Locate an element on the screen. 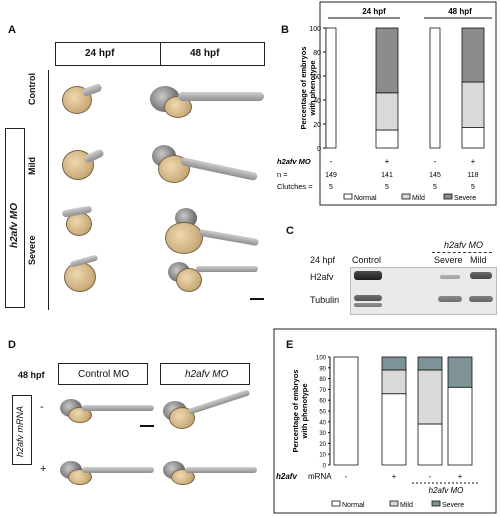  n-value: 141 is located at coordinates (387, 175).